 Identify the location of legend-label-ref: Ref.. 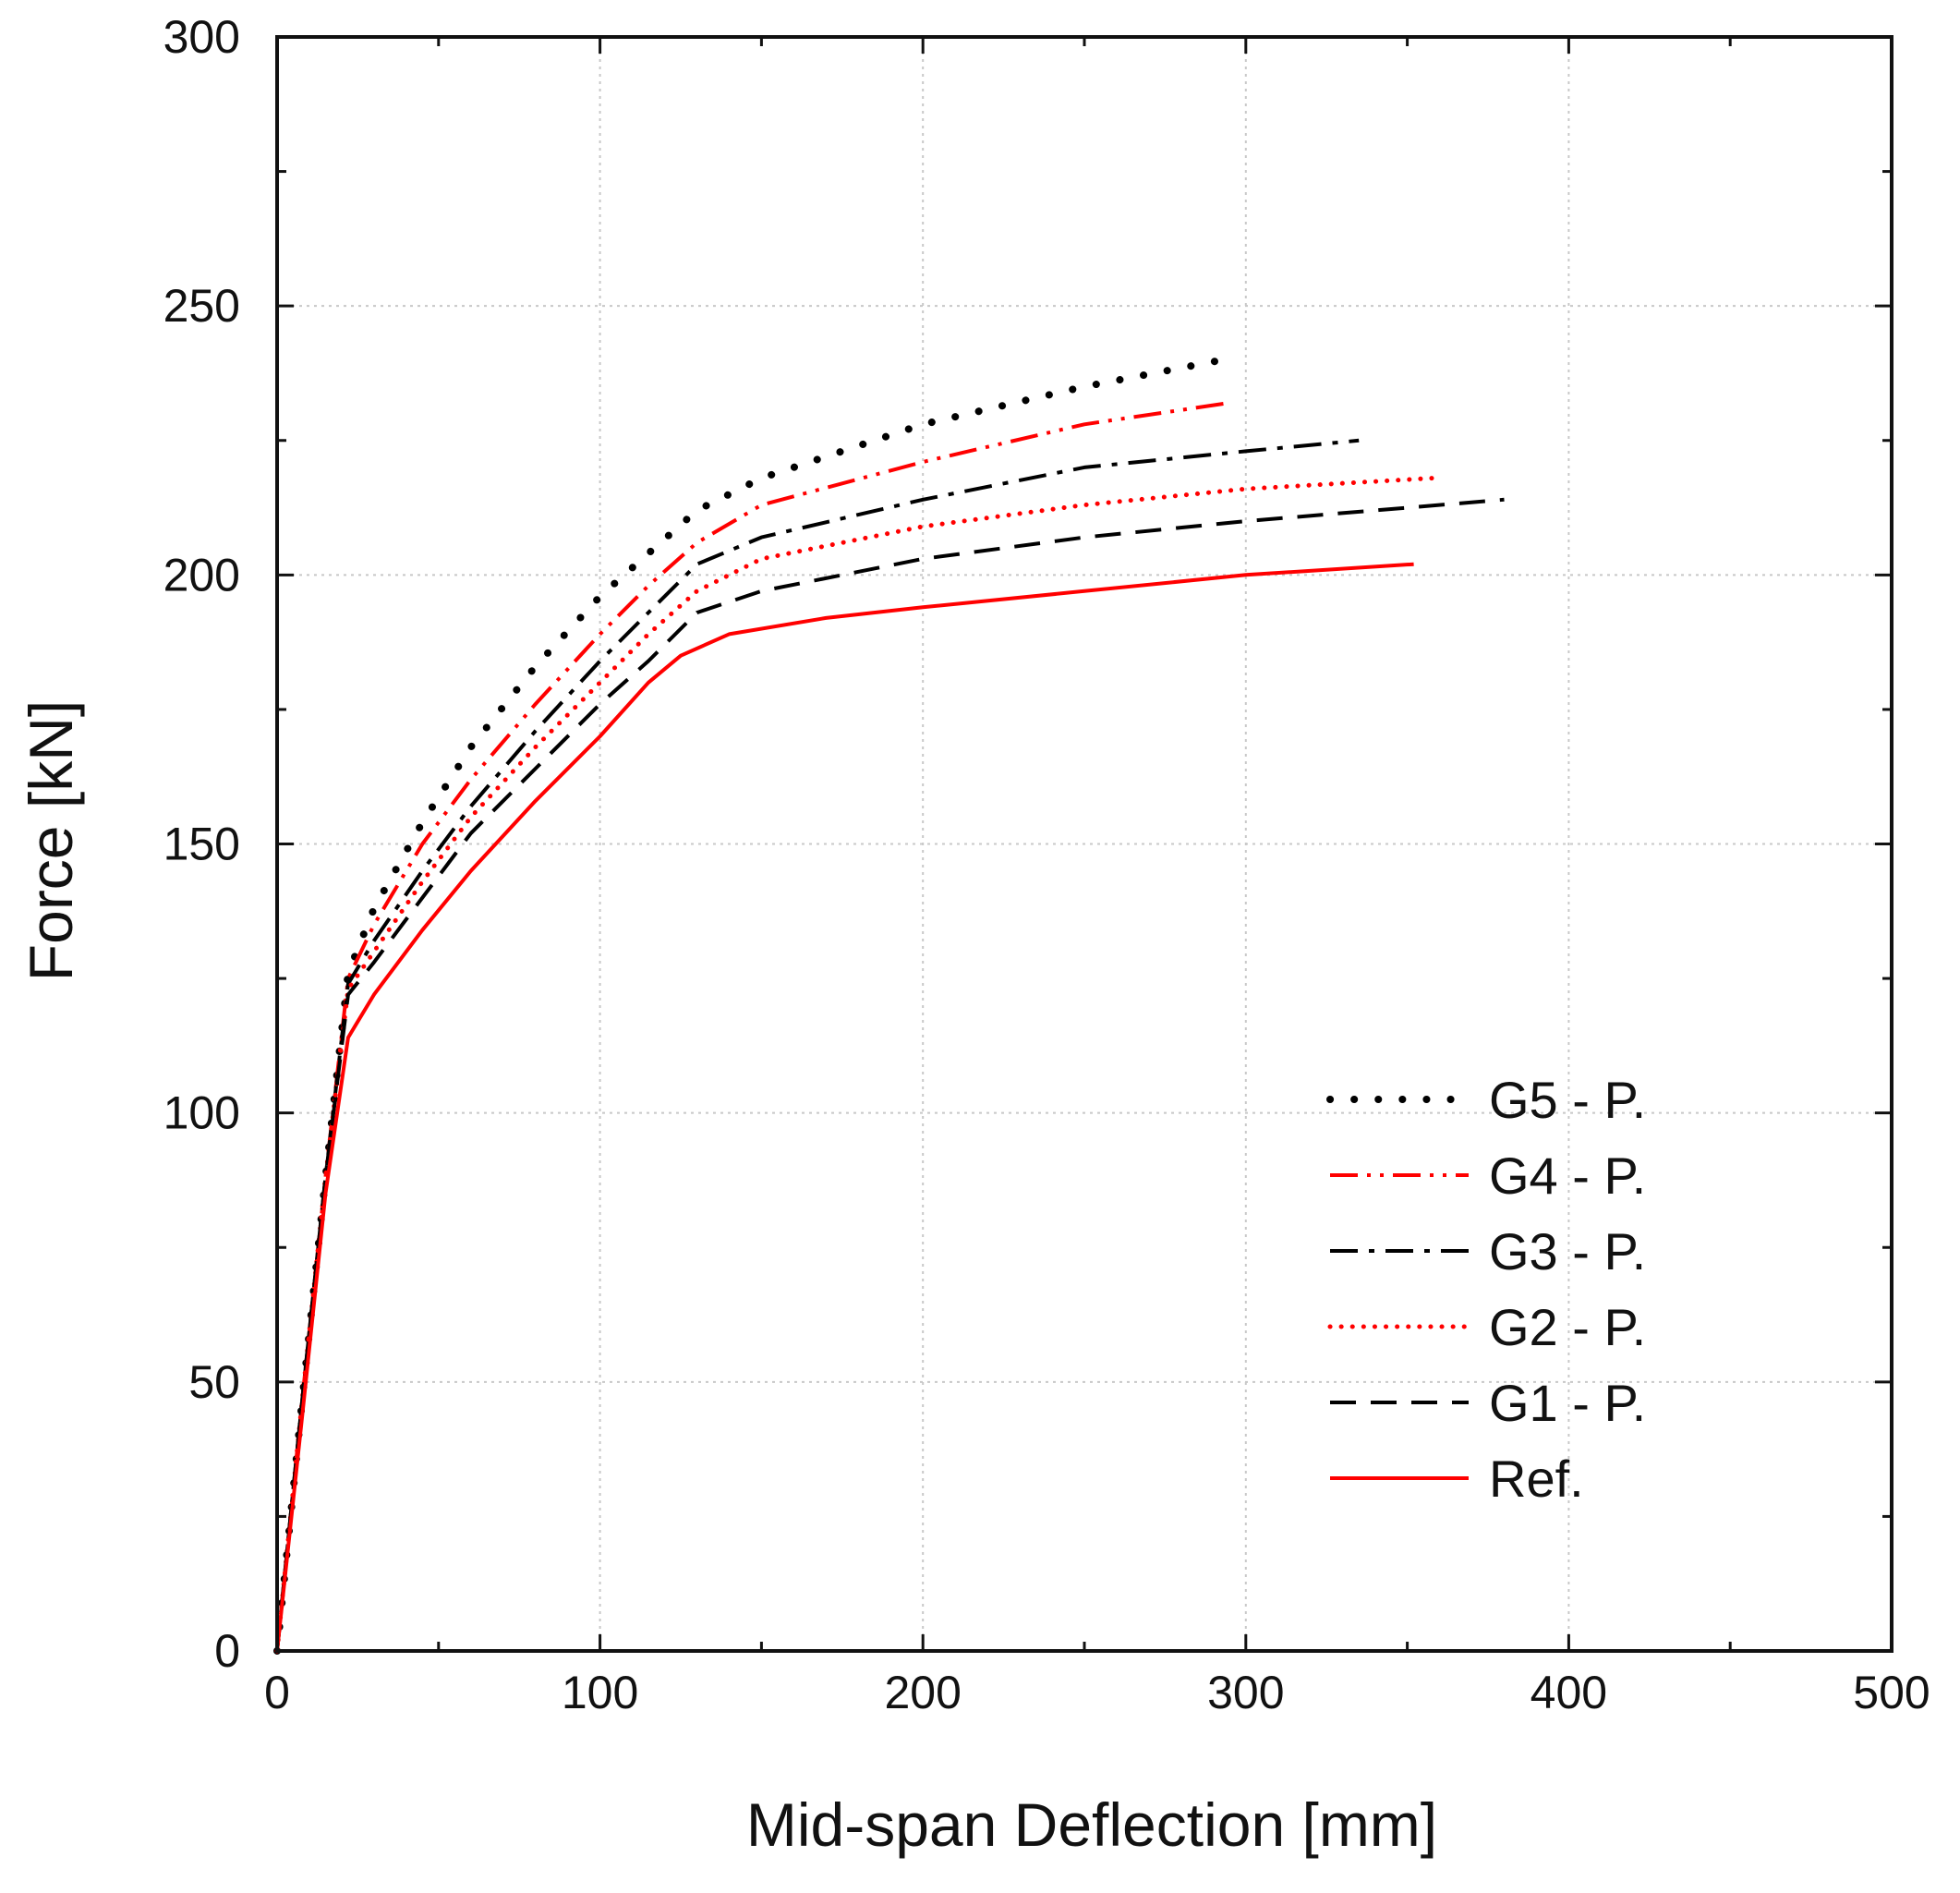
(1536, 1479).